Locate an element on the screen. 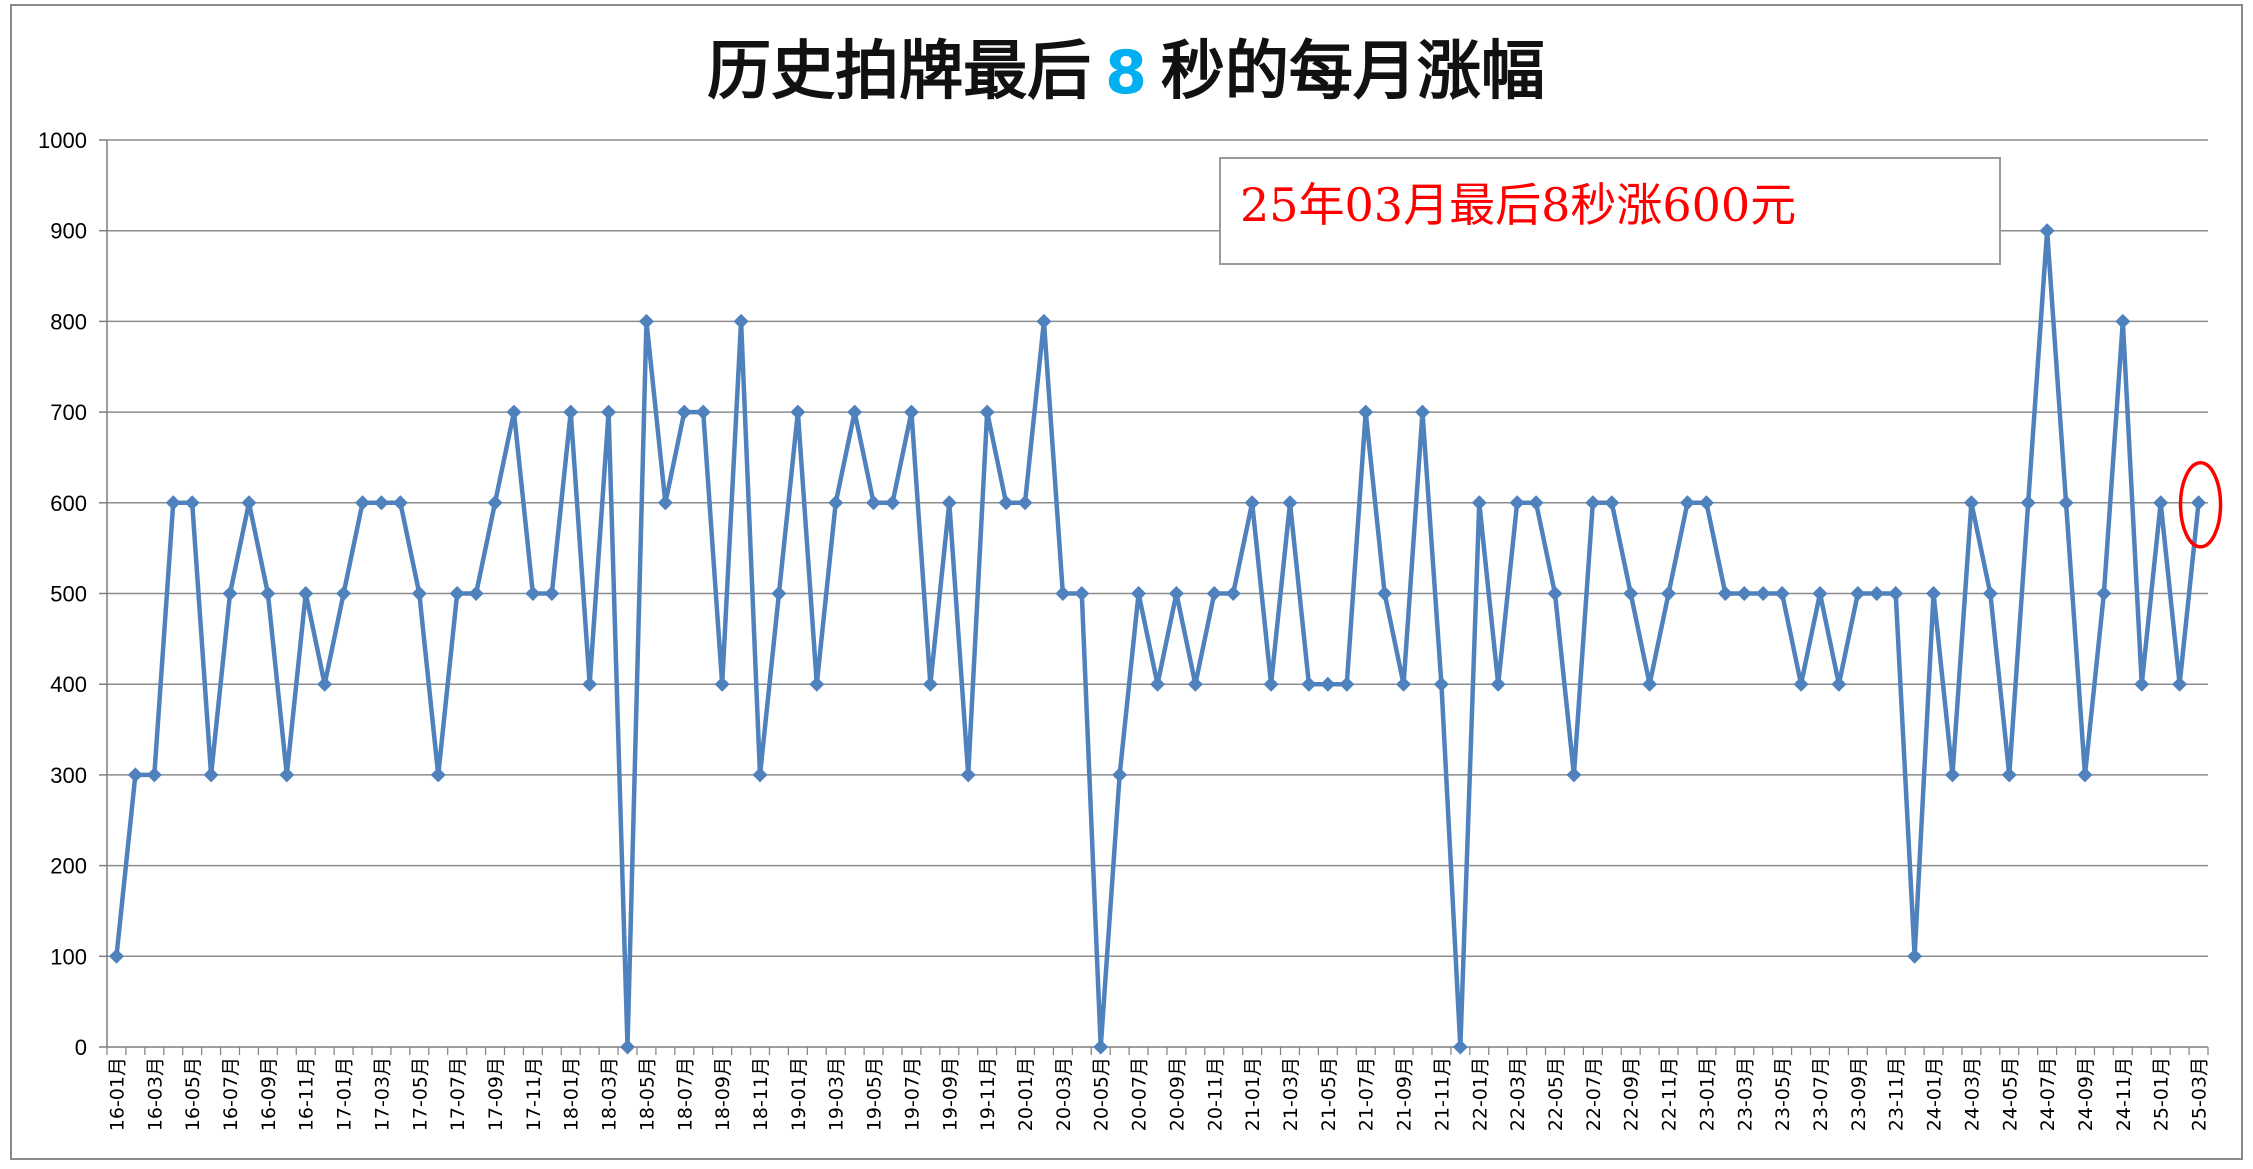 This screenshot has width=2253, height=1169. x-tick-label: 23-09月 is located at coordinates (1859, 1094).